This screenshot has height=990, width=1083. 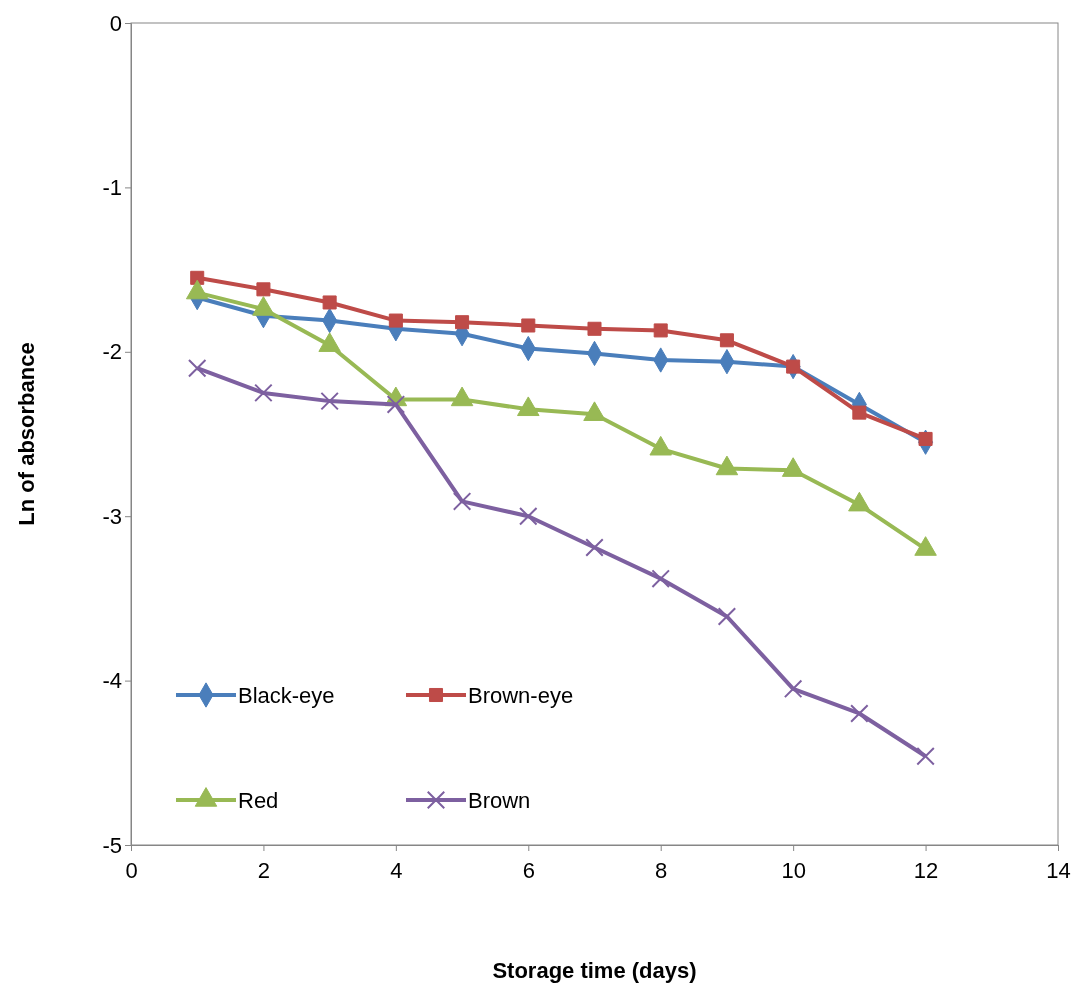 I want to click on y-tick-label: -2, so click(x=112, y=352).